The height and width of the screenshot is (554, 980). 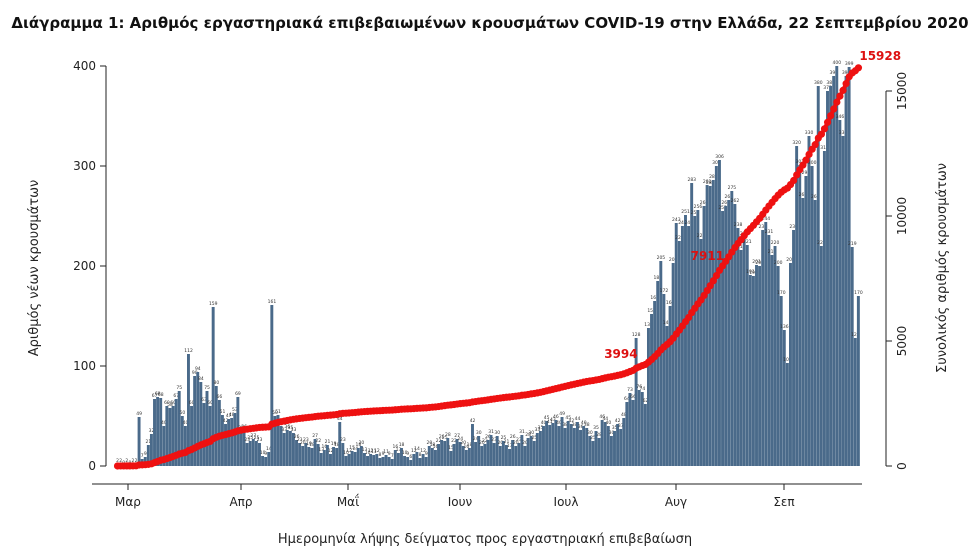 I want to click on bar-data-label: 44, so click(x=340, y=419).